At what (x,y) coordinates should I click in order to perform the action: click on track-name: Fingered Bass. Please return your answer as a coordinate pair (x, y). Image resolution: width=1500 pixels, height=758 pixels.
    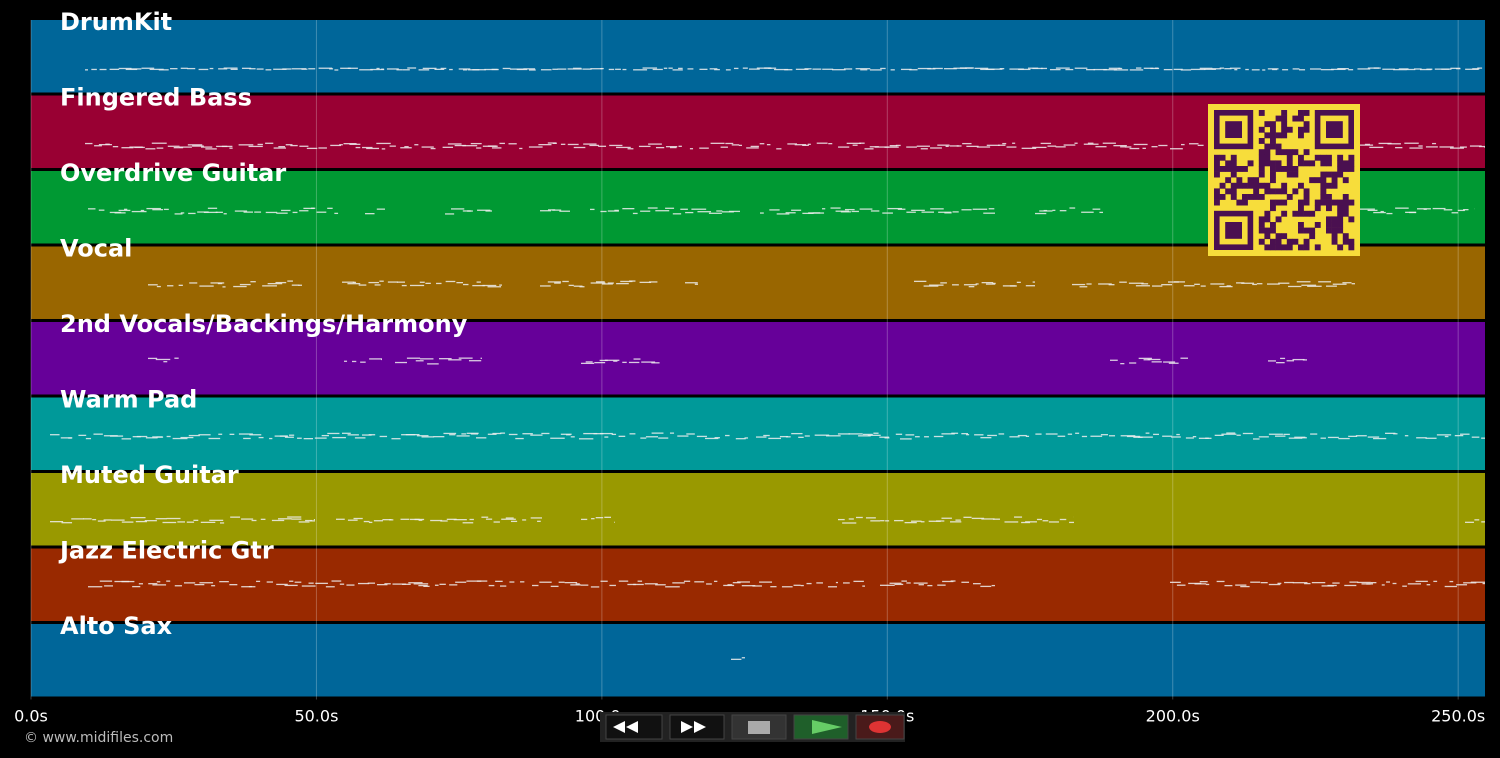
    Looking at the image, I should click on (156, 98).